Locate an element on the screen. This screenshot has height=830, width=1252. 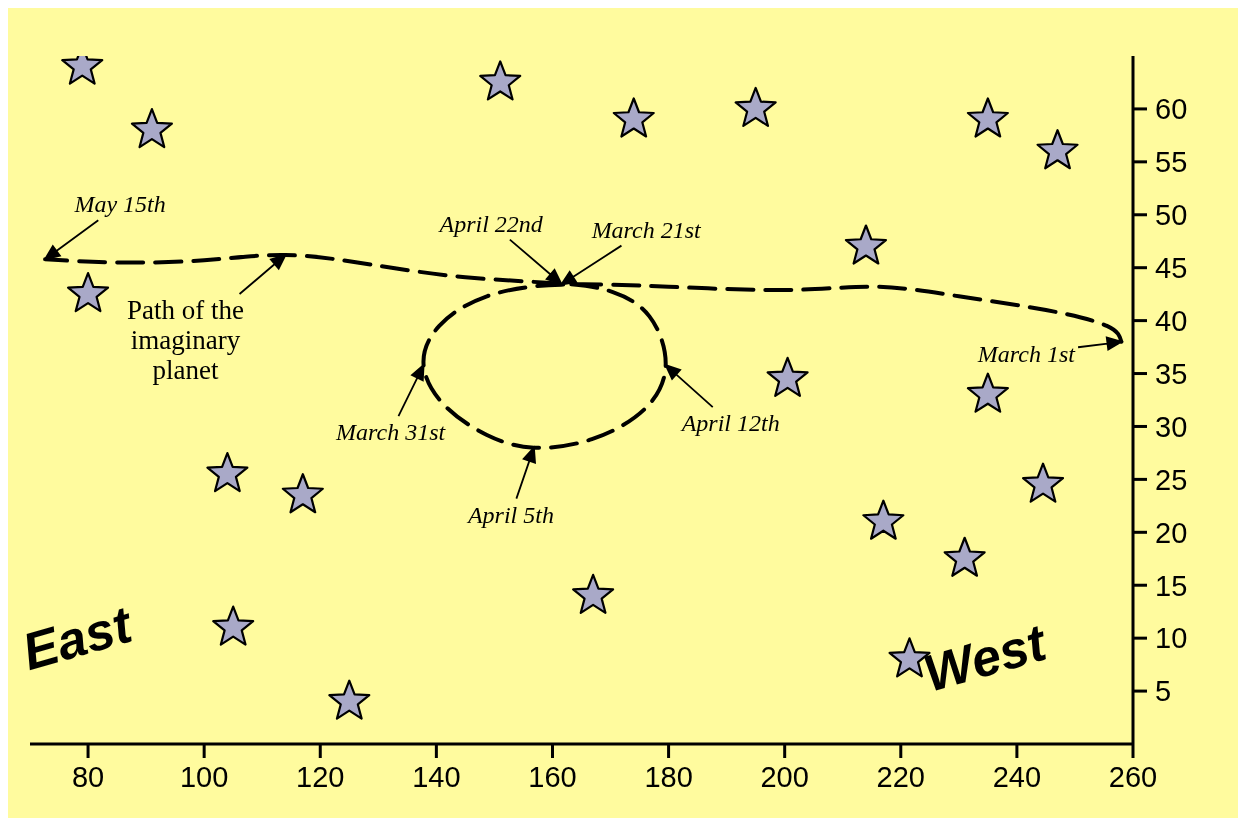
y-tick-label: 55 is located at coordinates (1171, 162).